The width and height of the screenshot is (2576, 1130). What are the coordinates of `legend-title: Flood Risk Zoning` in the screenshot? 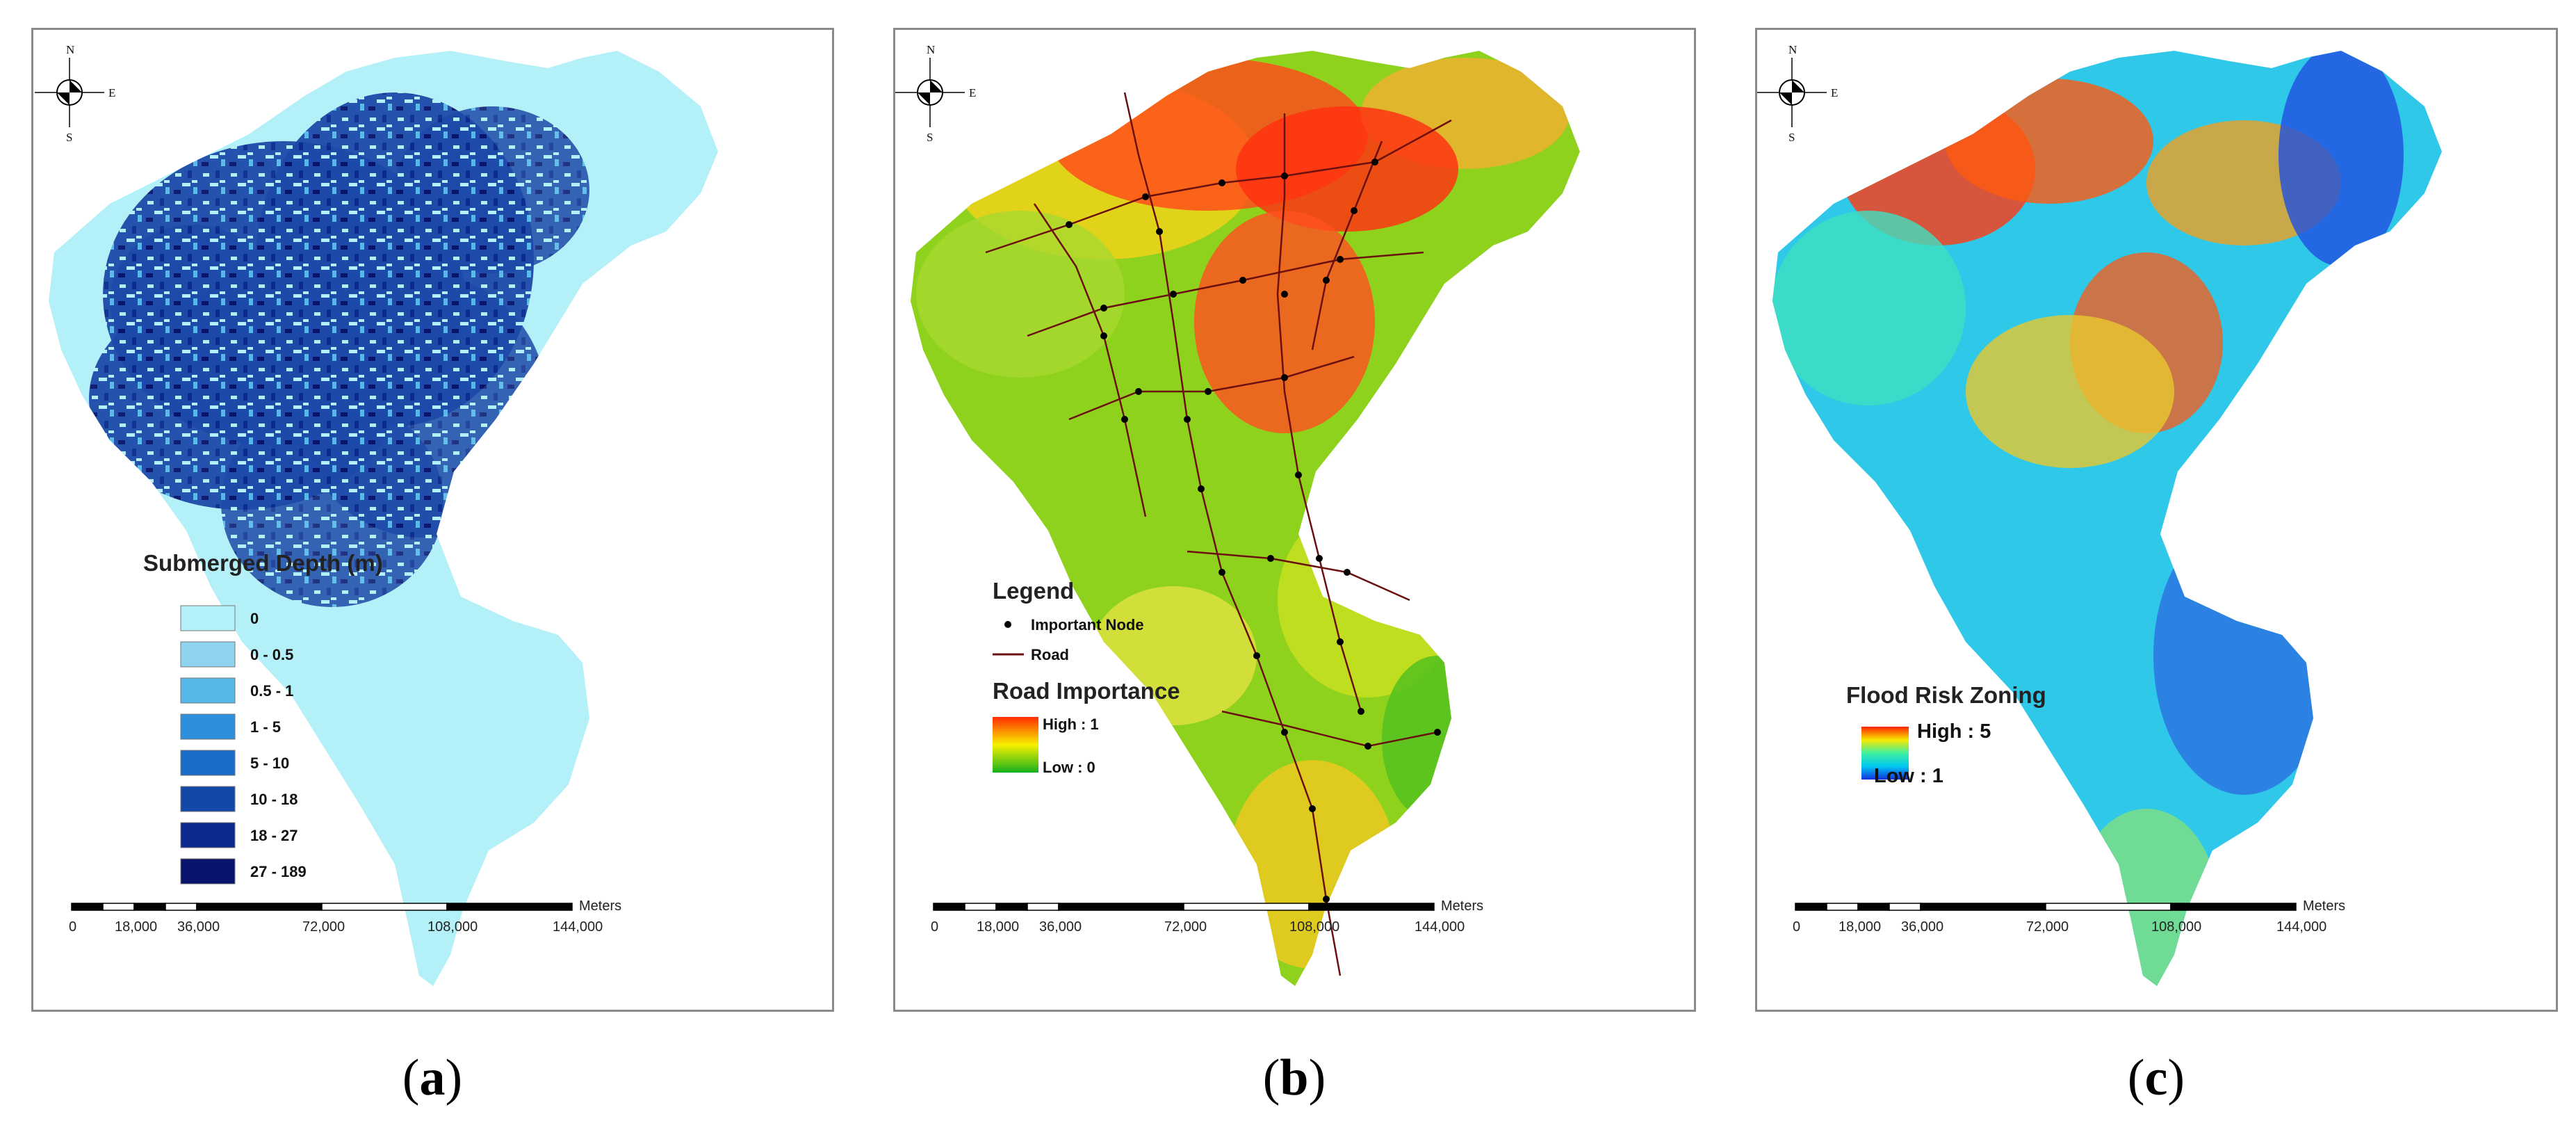 It's located at (1946, 695).